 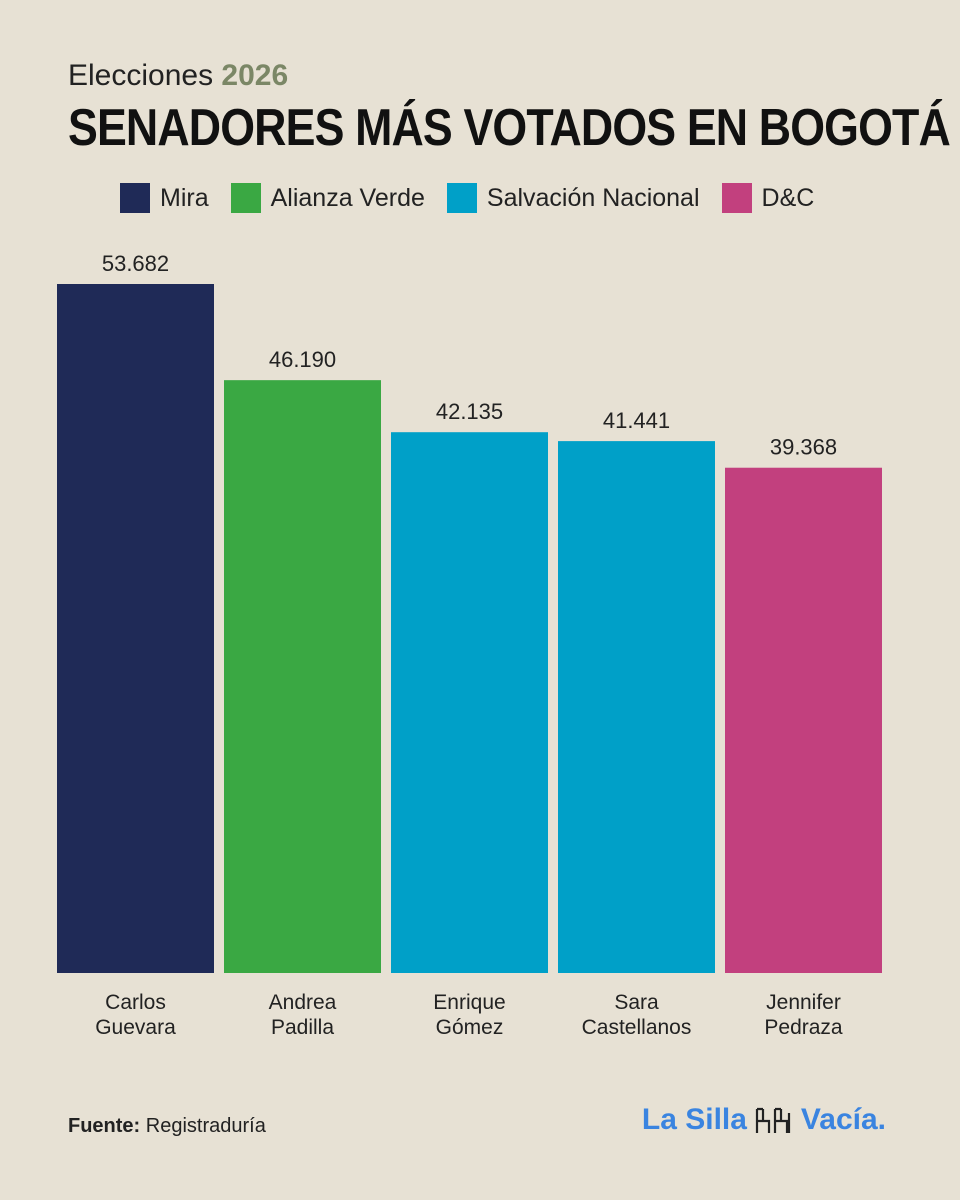 I want to click on legend-swatch-salvacion-nacional, so click(x=461, y=198).